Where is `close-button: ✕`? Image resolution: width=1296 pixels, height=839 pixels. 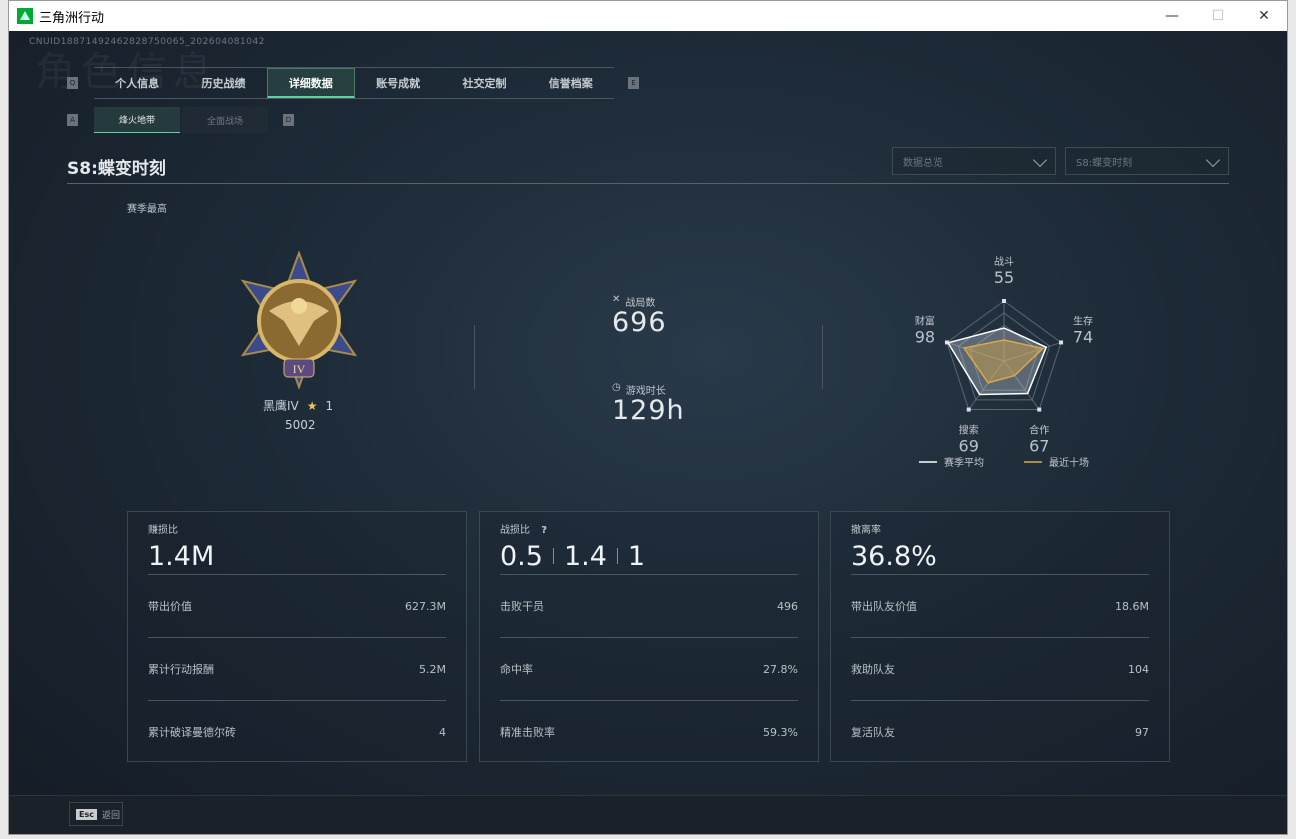 close-button: ✕ is located at coordinates (1264, 16).